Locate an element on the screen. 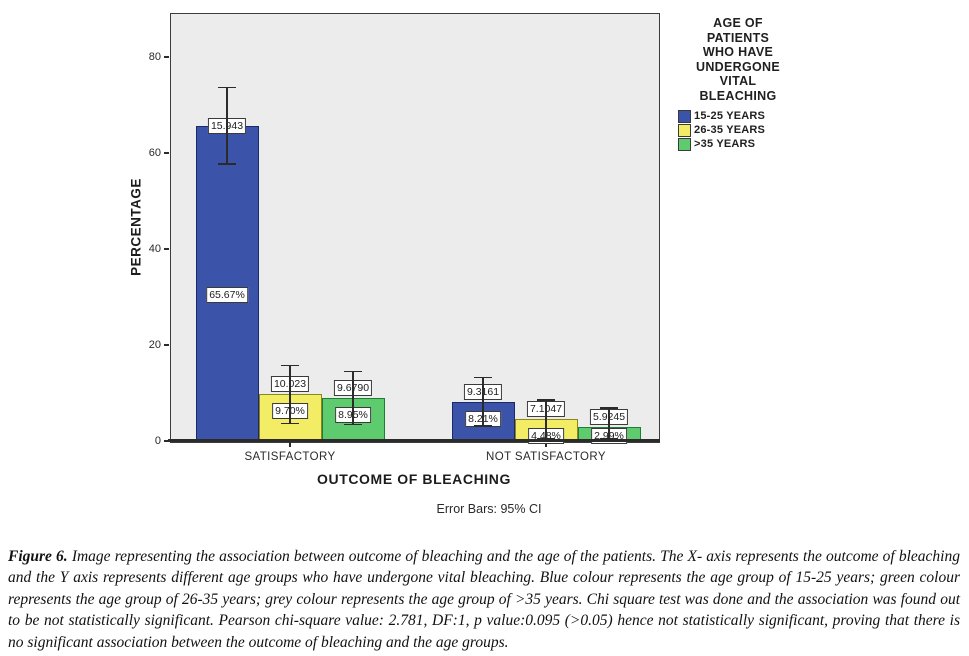 This screenshot has height=656, width=969. legend-item-label: 15-25 YEARS is located at coordinates (730, 116).